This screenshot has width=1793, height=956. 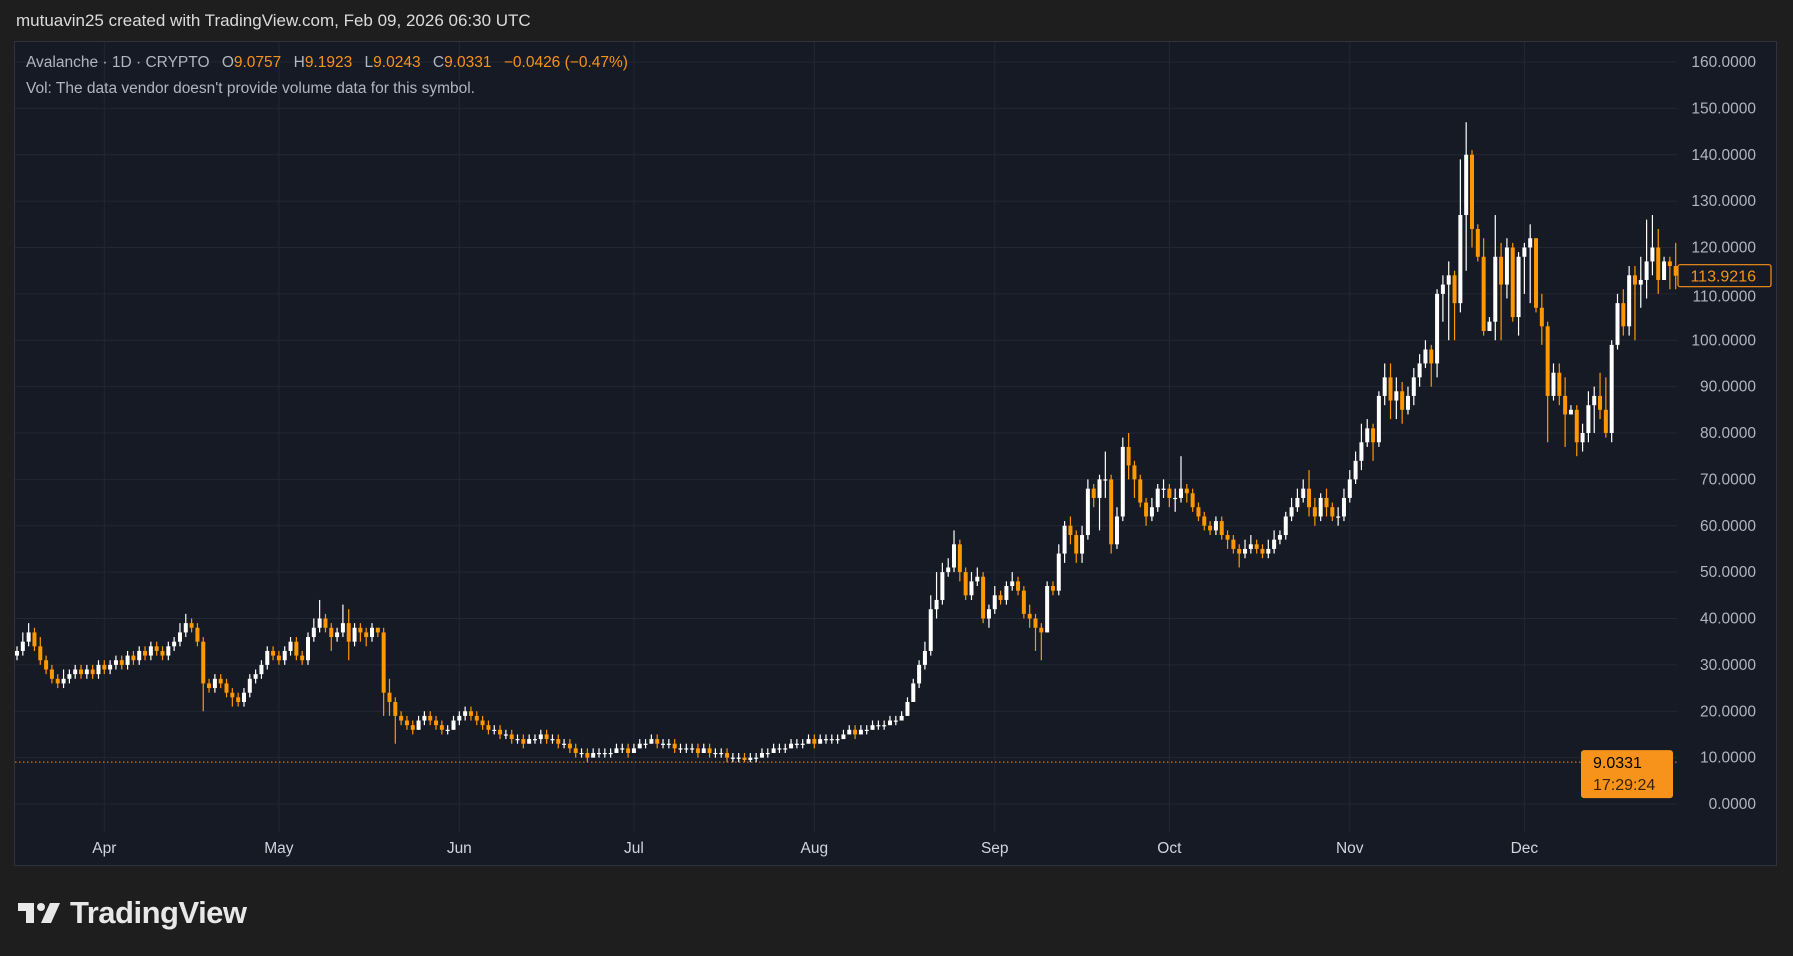 What do you see at coordinates (1728, 433) in the screenshot?
I see `y-tick-label: 80.0000` at bounding box center [1728, 433].